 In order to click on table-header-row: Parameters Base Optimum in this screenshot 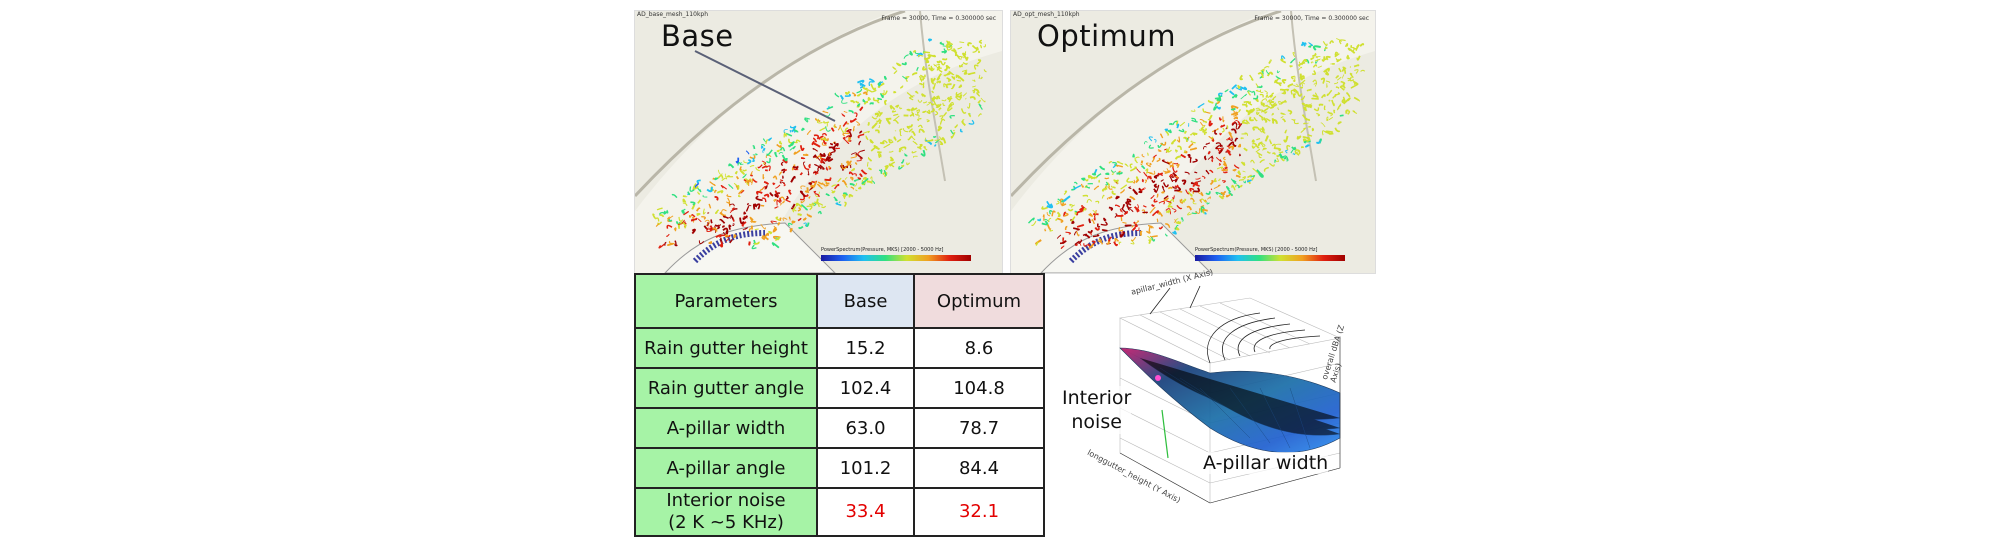, I will do `click(839, 301)`.